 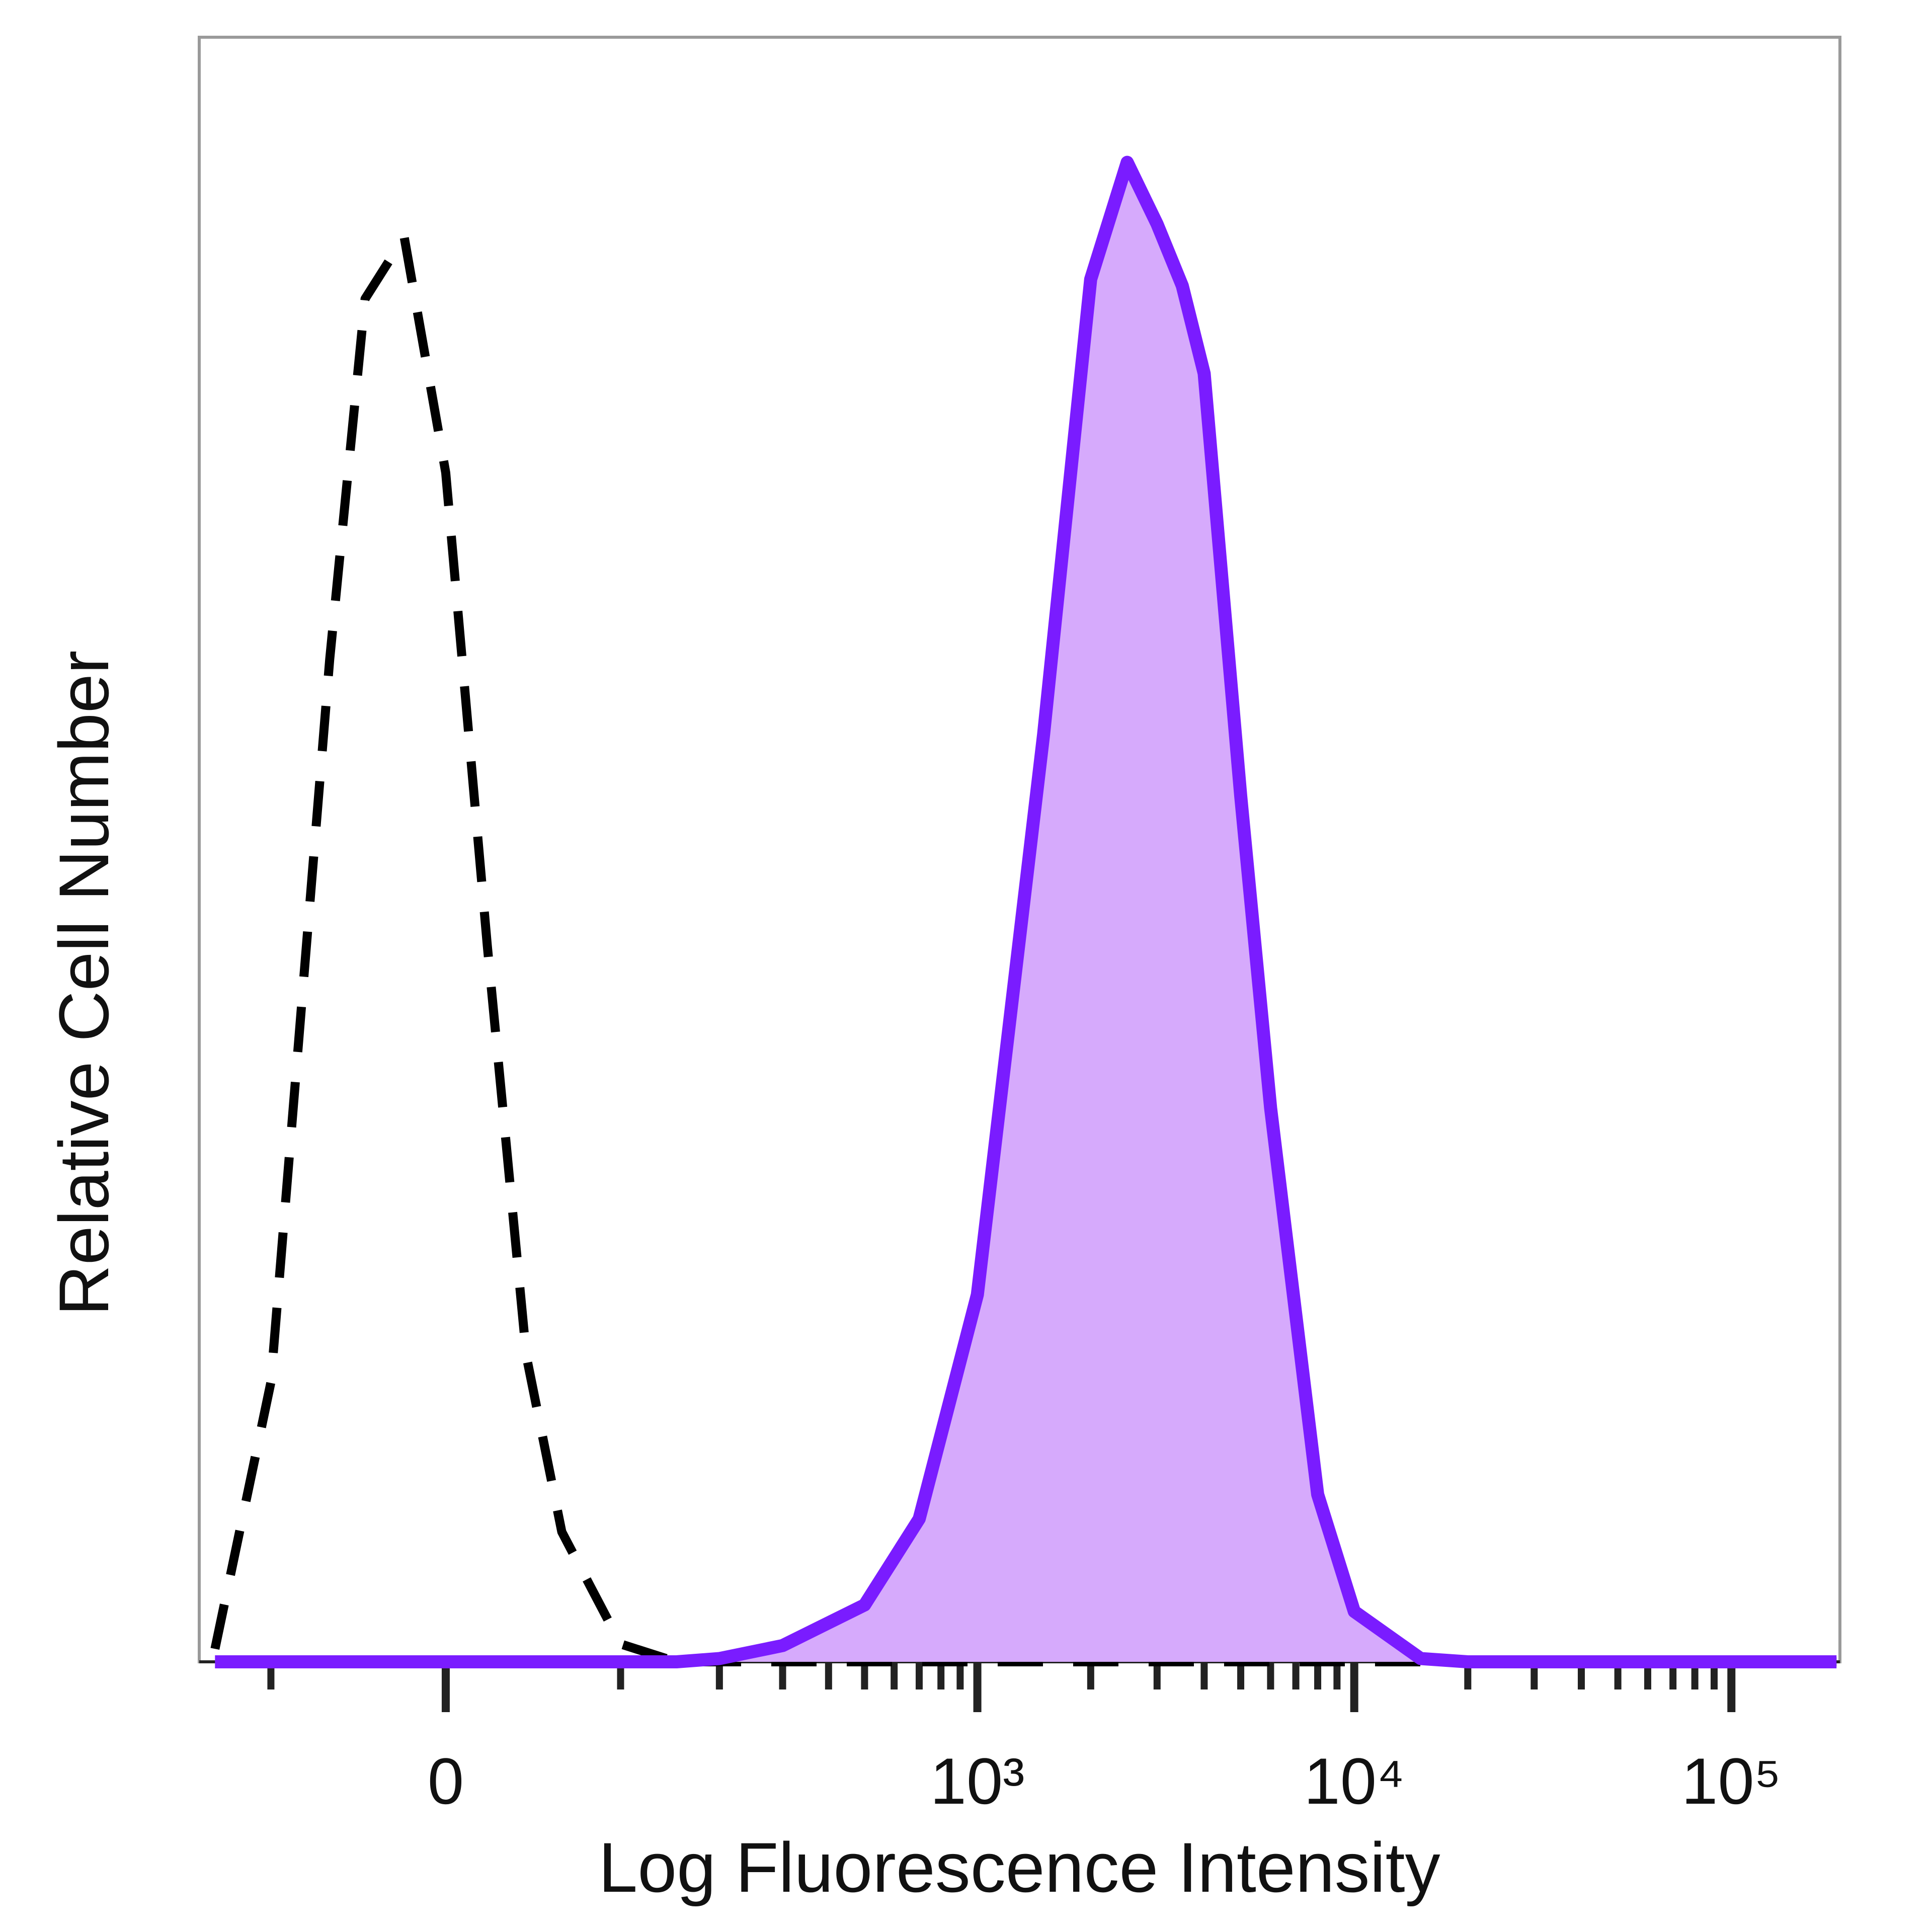 What do you see at coordinates (83, 984) in the screenshot?
I see `y-axis-title: Relative Cell Number` at bounding box center [83, 984].